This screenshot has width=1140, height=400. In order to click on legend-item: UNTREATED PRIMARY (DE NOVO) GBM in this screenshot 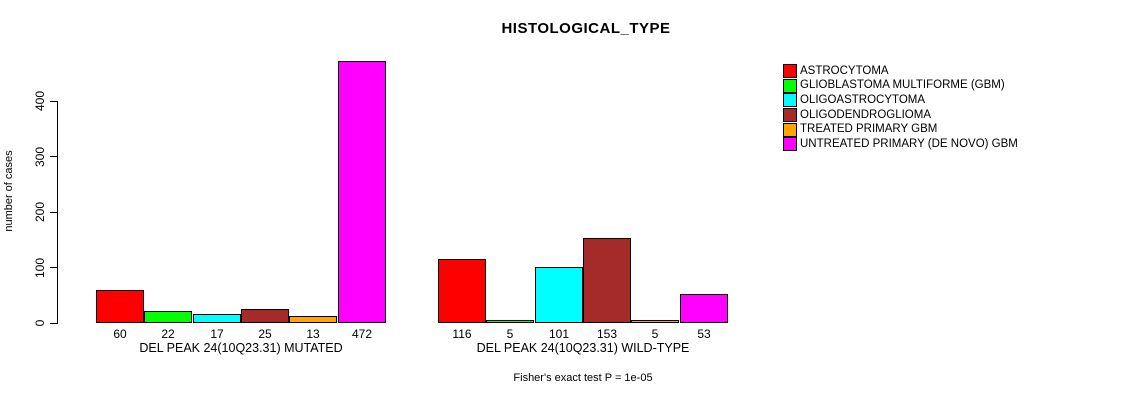, I will do `click(900, 144)`.